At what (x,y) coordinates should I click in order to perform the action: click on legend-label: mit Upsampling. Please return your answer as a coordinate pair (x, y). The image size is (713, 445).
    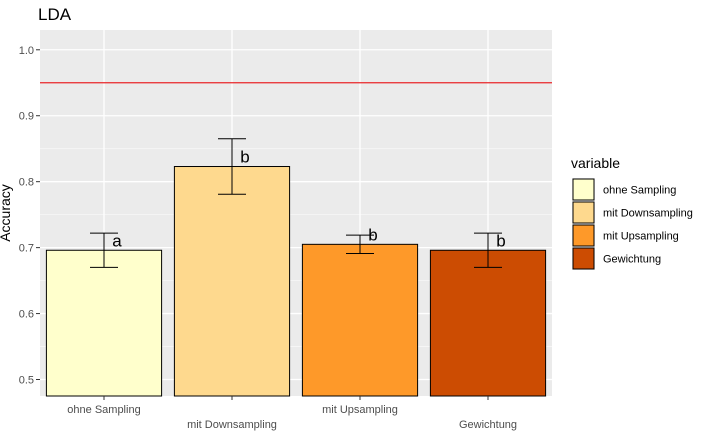
    Looking at the image, I should click on (641, 237).